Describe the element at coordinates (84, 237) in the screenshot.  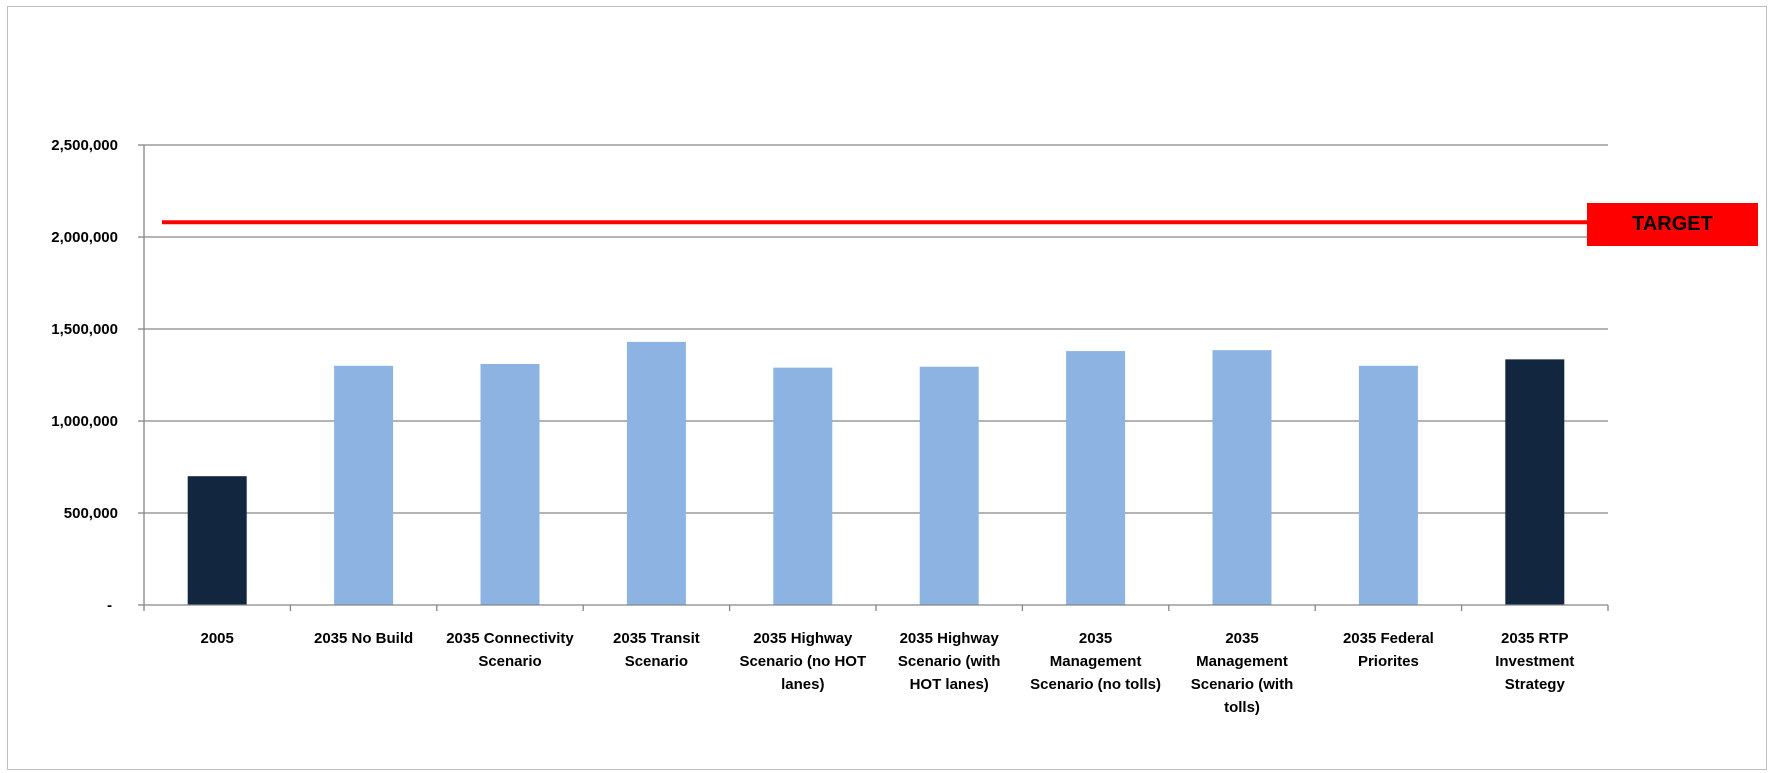
I see `y-tick-label: 2,000,000` at that location.